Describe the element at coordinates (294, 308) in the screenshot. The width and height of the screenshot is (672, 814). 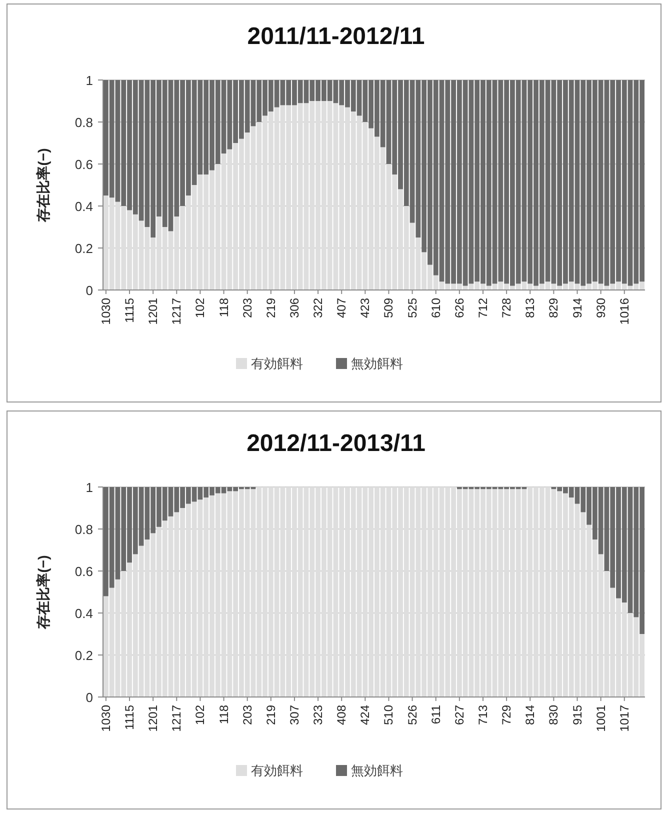
I see `x-tick-label: 306` at that location.